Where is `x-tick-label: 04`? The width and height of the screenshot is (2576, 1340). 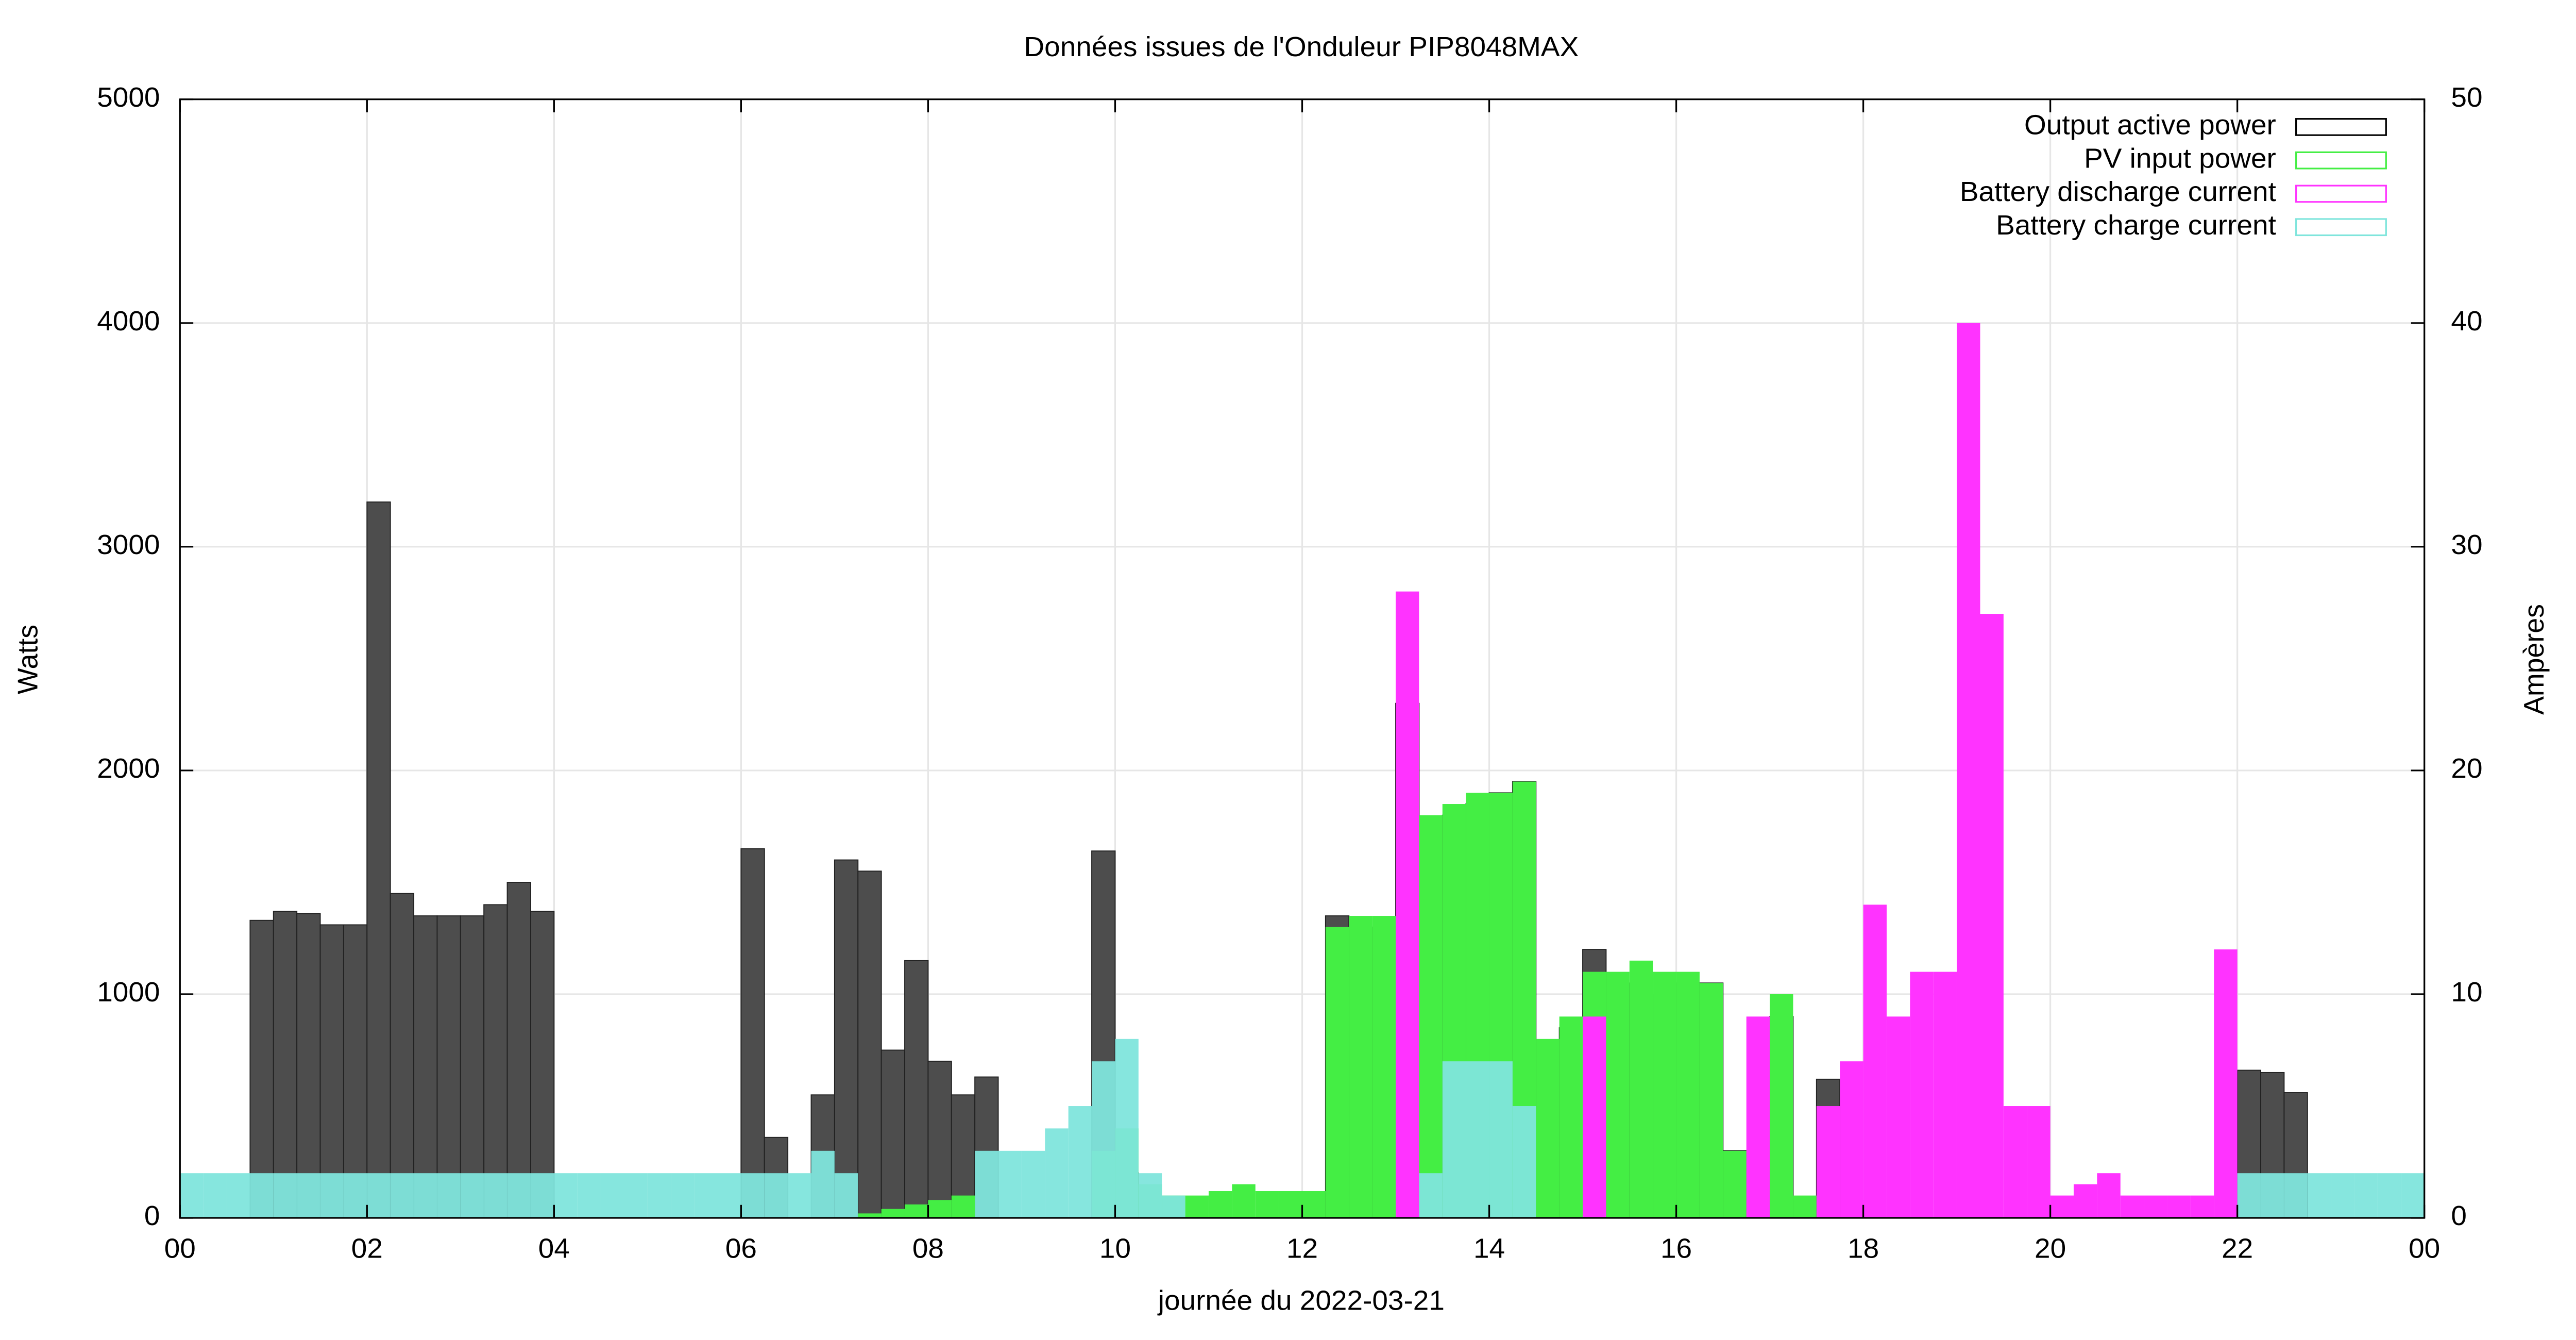
x-tick-label: 04 is located at coordinates (554, 1248).